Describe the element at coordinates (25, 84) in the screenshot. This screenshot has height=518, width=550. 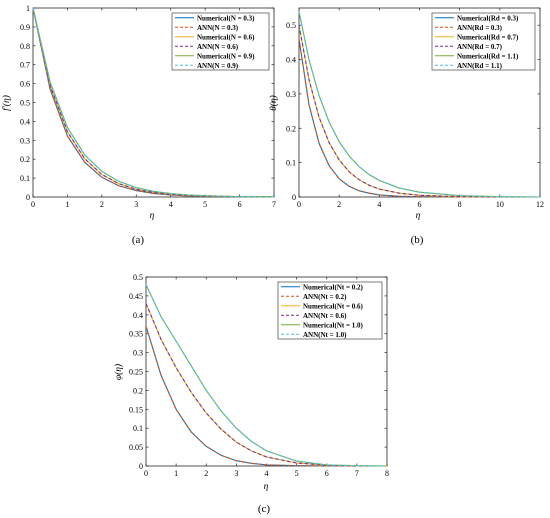
I see `y-tick-label: 0.6` at that location.